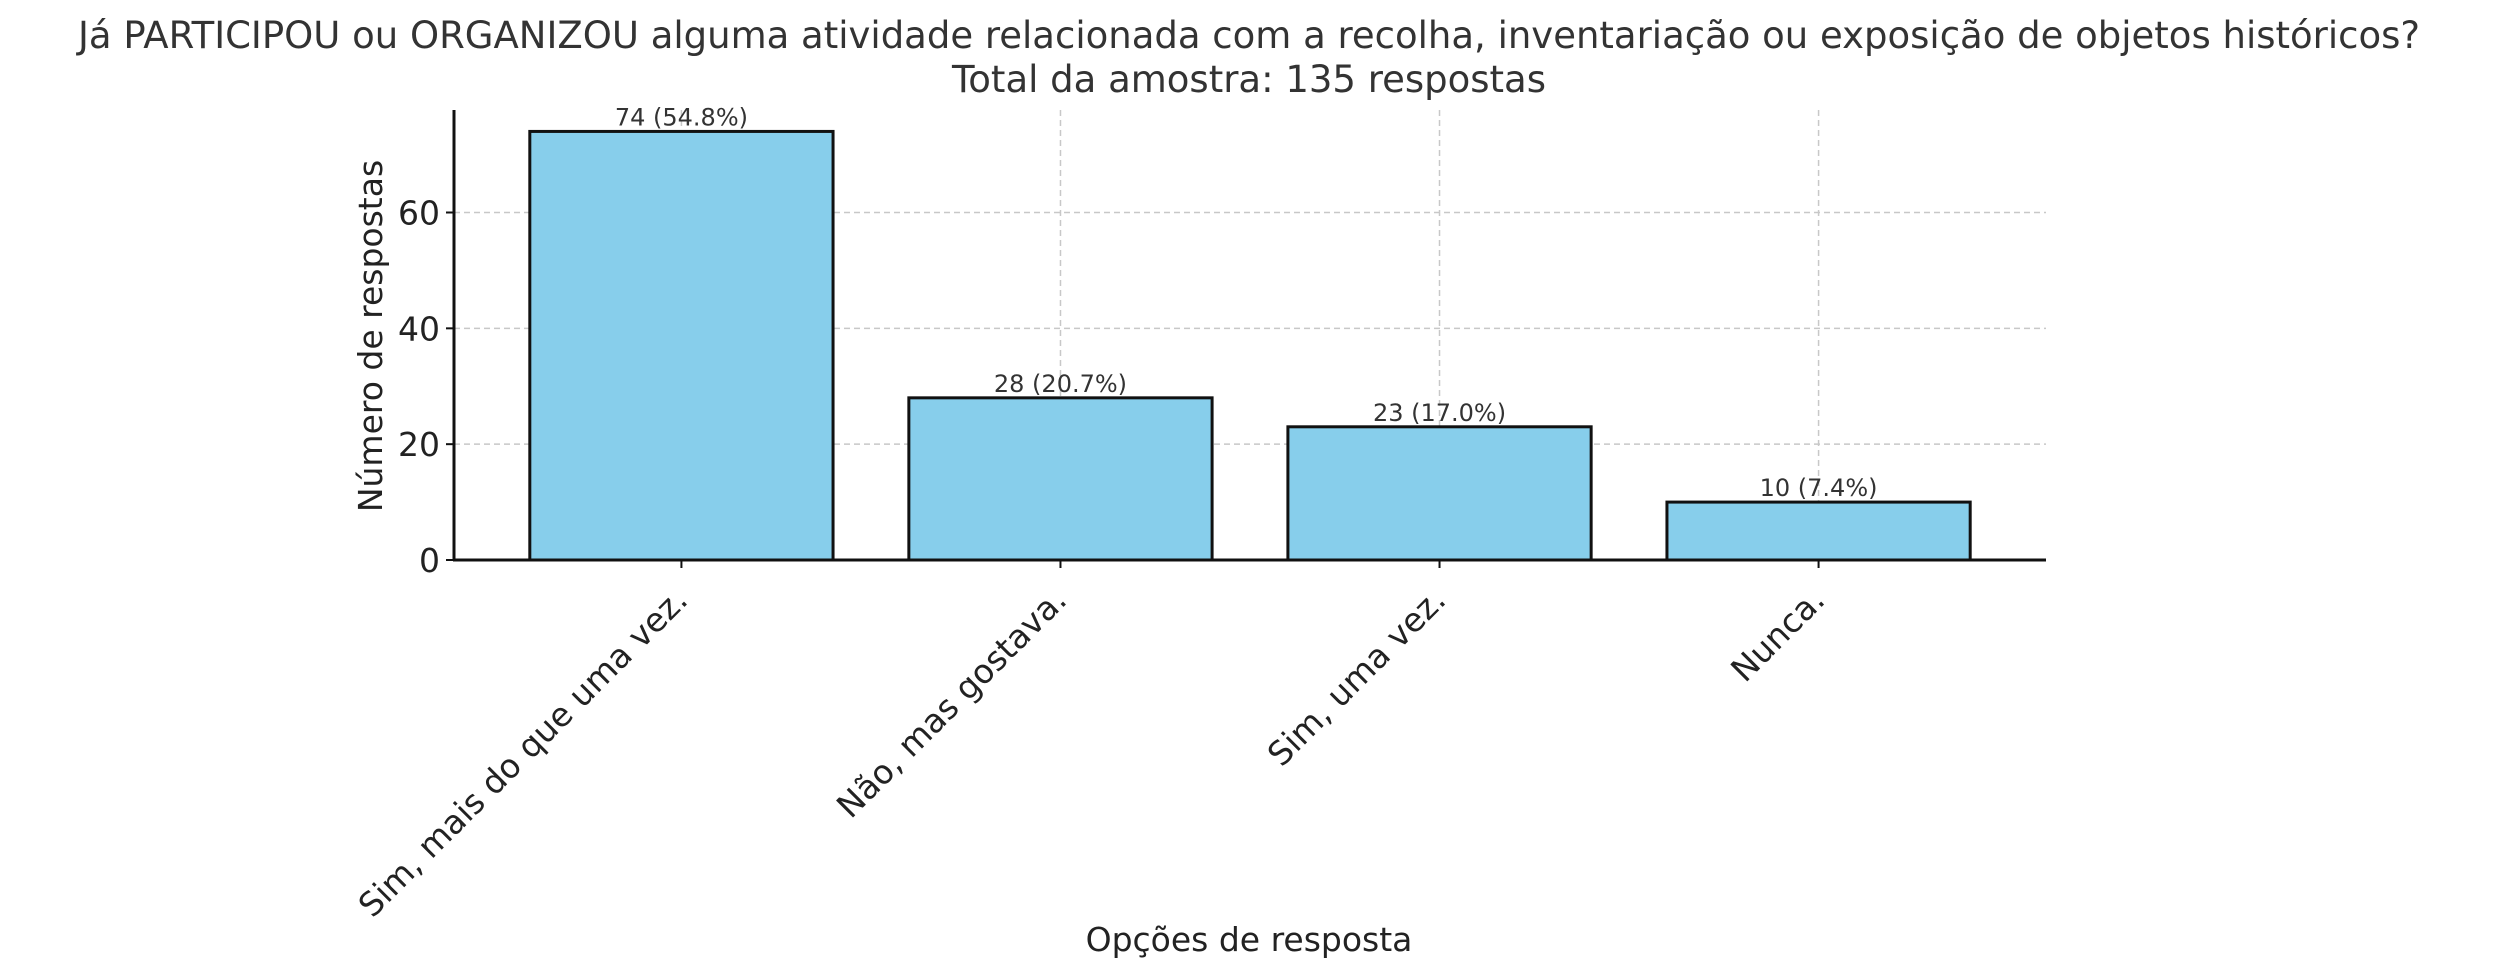  What do you see at coordinates (370, 336) in the screenshot?
I see `y-axis-label: Número de respostas` at bounding box center [370, 336].